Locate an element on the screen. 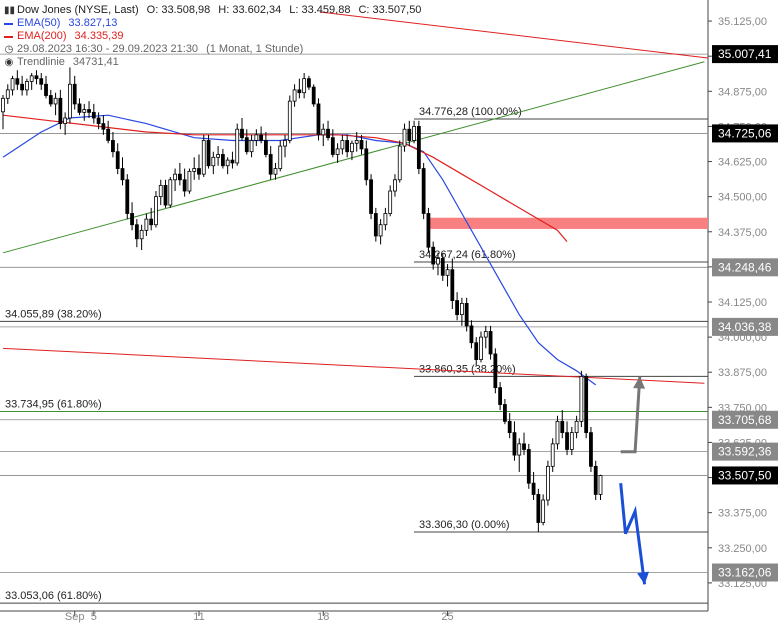 This screenshot has width=780, height=630. legend-ema50-row: EMA(50) 33.827,13 is located at coordinates (212, 23).